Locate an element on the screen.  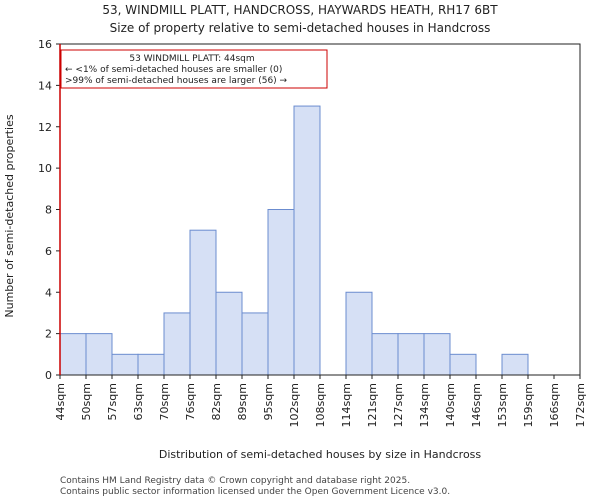
bar-76sqm is located at coordinates (203, 302).